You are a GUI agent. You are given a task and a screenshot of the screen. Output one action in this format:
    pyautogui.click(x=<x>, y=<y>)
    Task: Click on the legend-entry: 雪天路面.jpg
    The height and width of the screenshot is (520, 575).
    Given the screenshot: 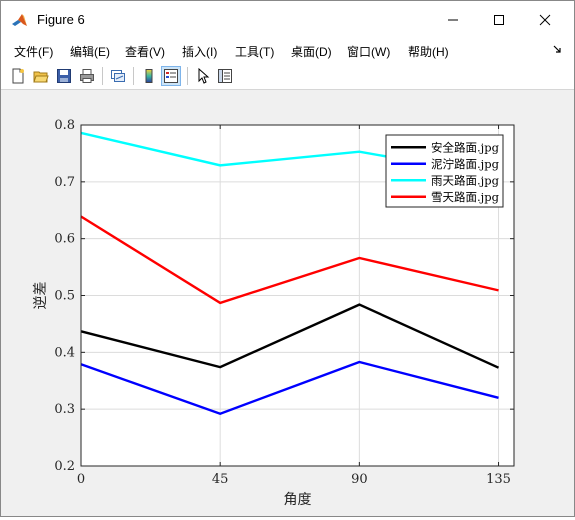 What is the action you would take?
    pyautogui.click(x=465, y=197)
    